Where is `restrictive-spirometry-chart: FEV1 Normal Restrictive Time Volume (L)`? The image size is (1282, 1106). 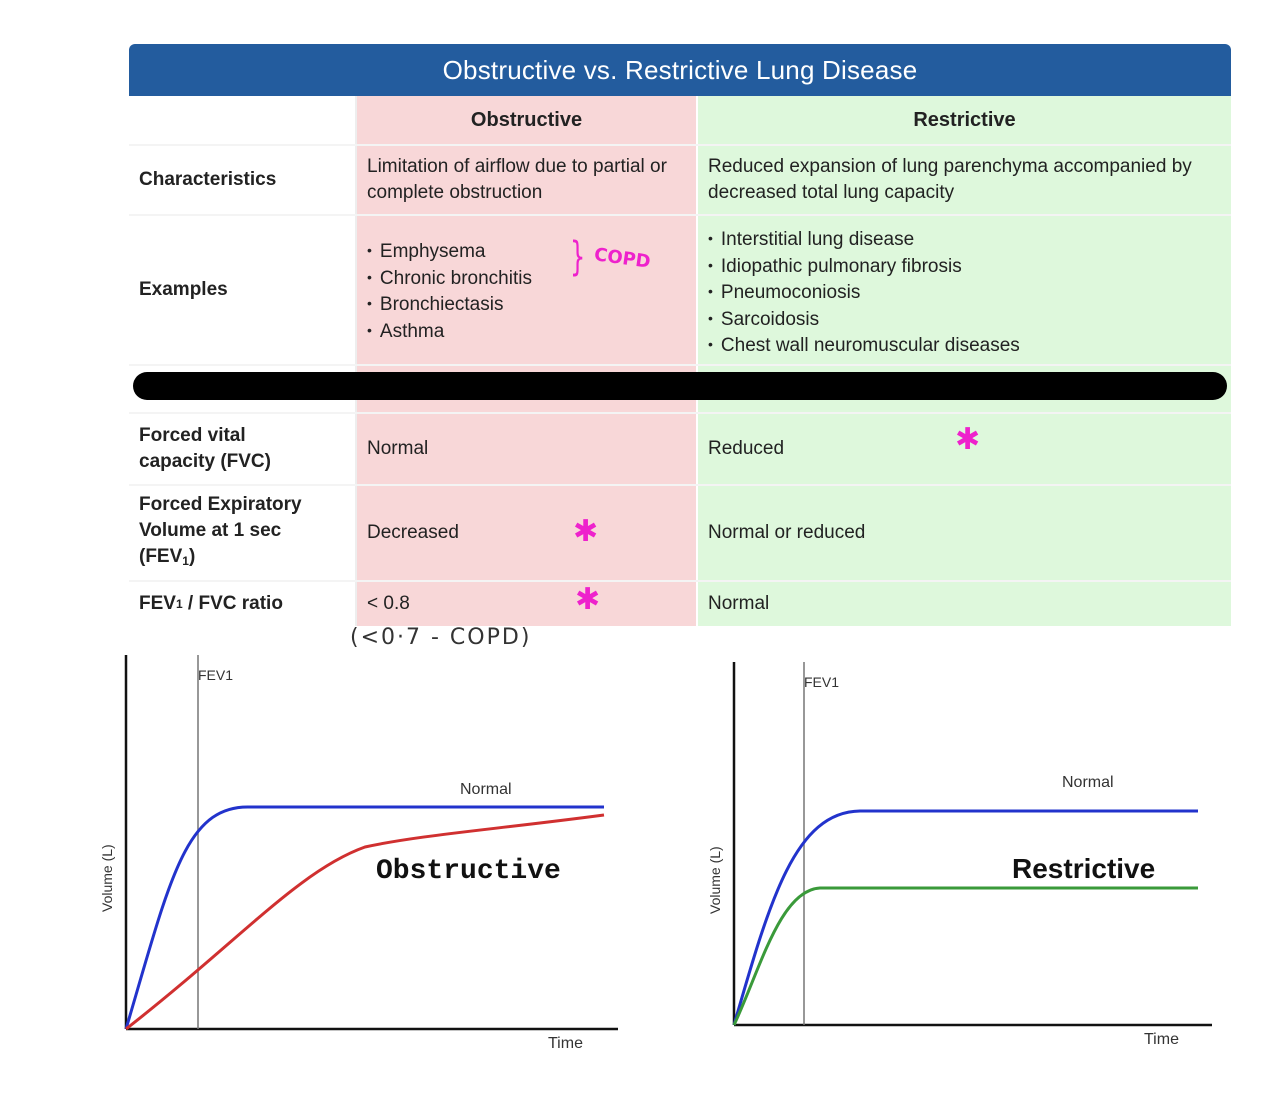 restrictive-spirometry-chart: FEV1 Normal Restrictive Time Volume (L) is located at coordinates (959, 855).